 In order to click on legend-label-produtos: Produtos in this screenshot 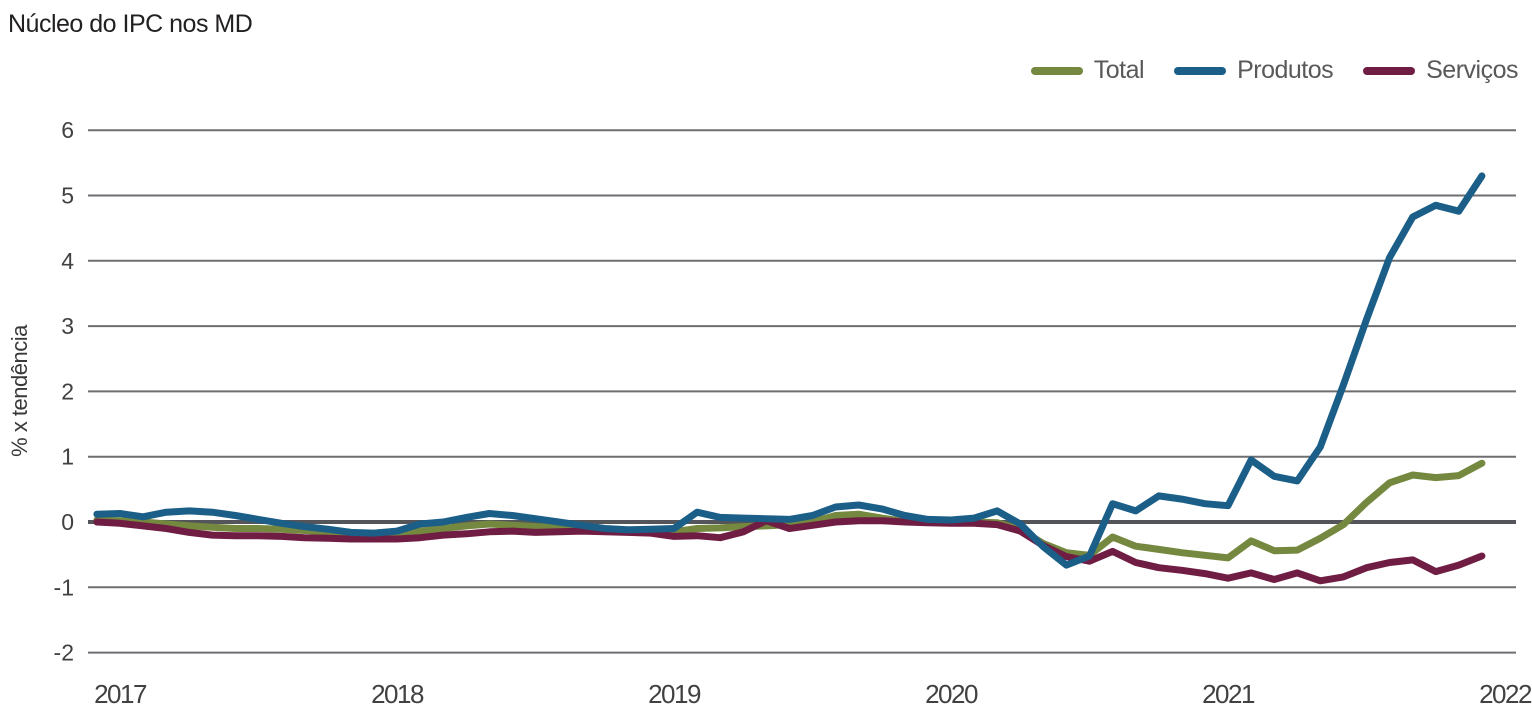, I will do `click(1285, 70)`.